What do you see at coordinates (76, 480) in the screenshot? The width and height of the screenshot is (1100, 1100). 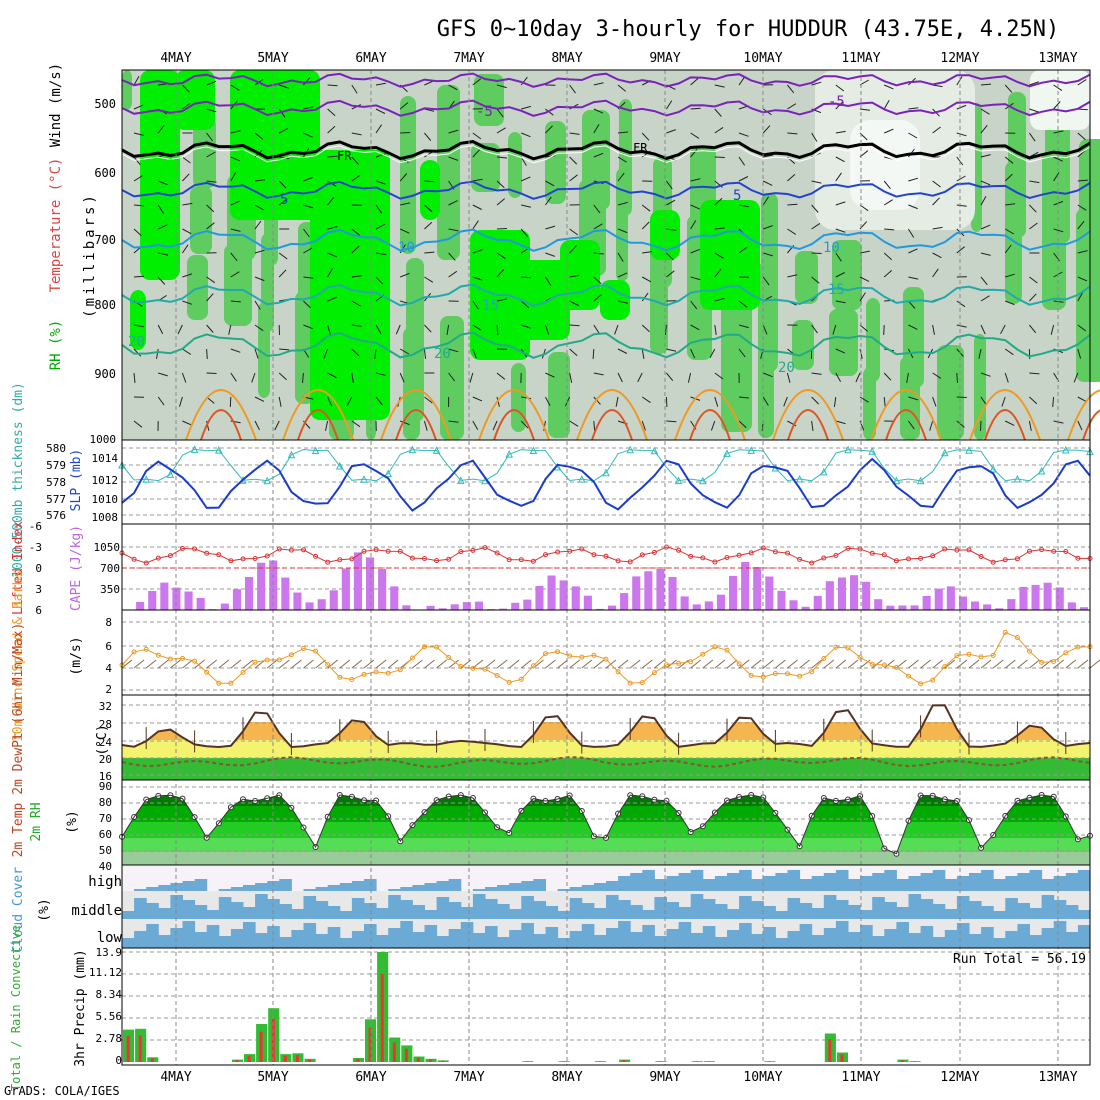 I see `slp-label: SLP (mb)` at bounding box center [76, 480].